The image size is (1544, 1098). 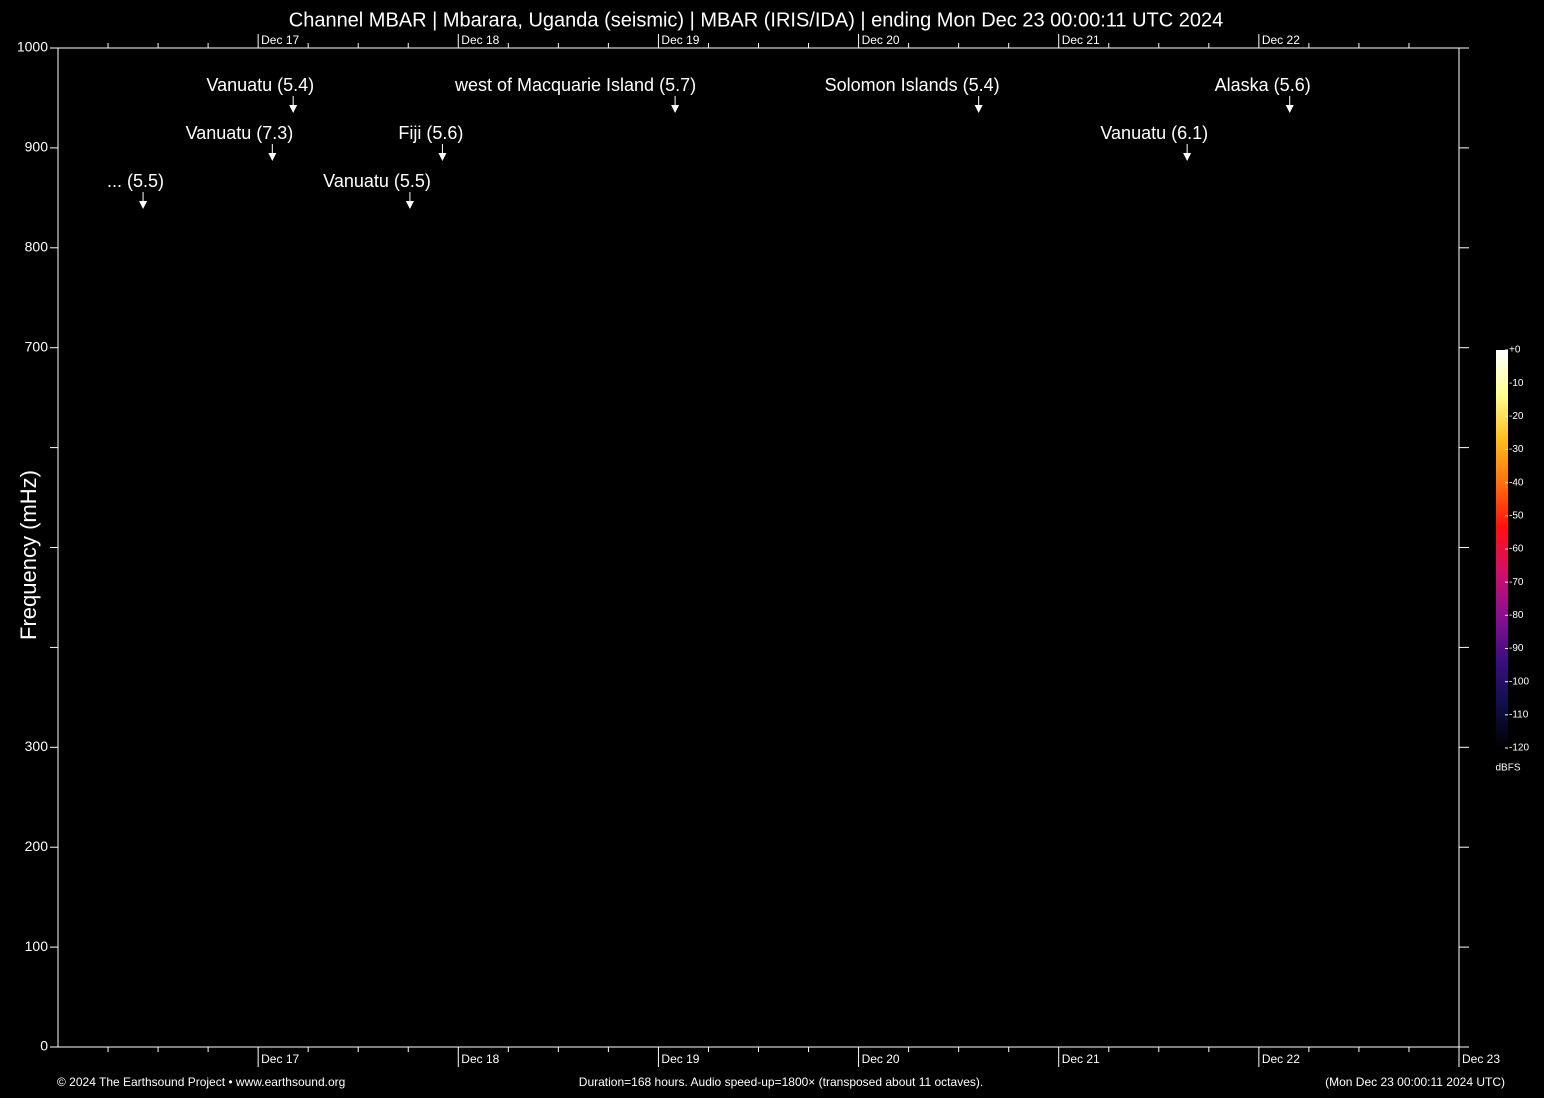 What do you see at coordinates (1516, 416) in the screenshot?
I see `colorbar-tick-label: -20` at bounding box center [1516, 416].